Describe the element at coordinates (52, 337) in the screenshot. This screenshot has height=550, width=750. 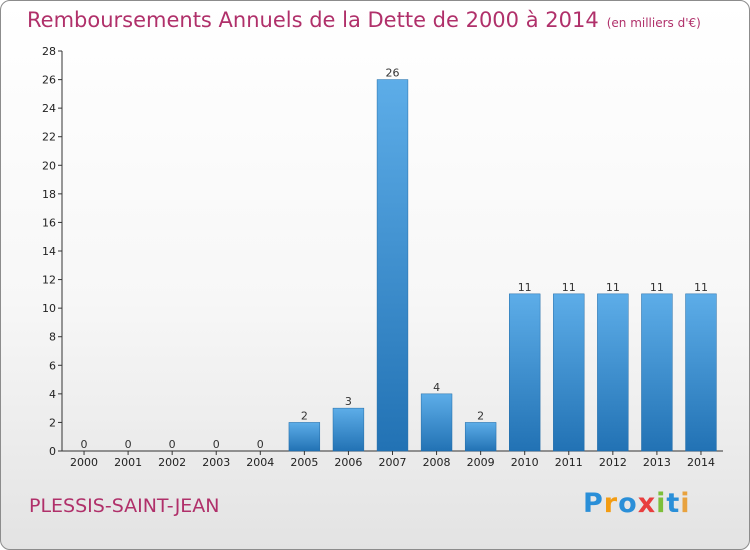
I see `y-tick-label: 8` at that location.